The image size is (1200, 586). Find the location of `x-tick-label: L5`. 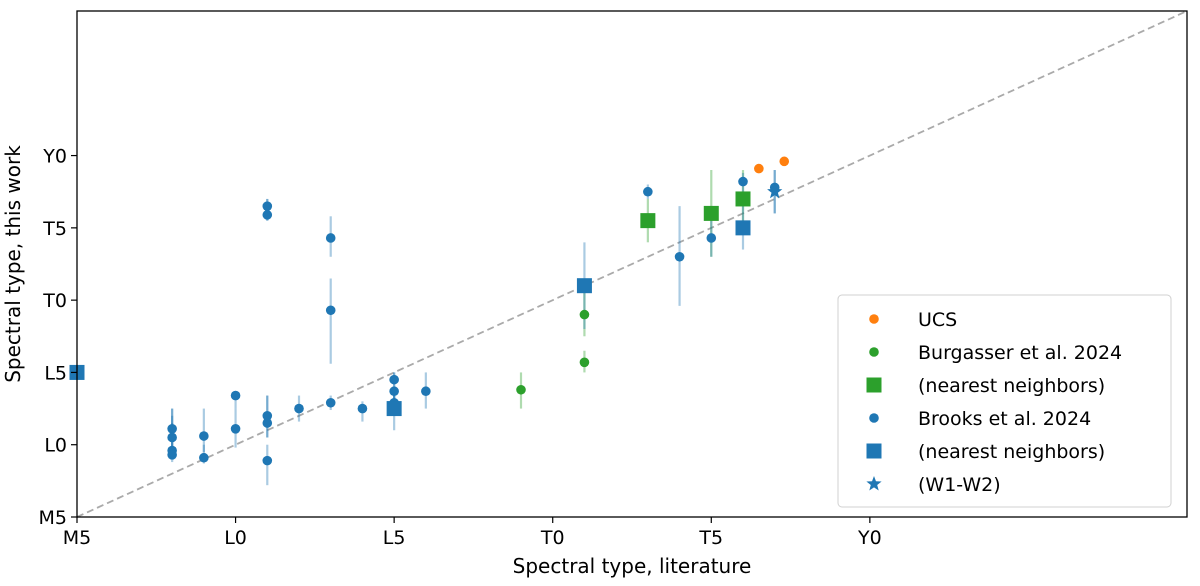

x-tick-label: L5 is located at coordinates (394, 538).